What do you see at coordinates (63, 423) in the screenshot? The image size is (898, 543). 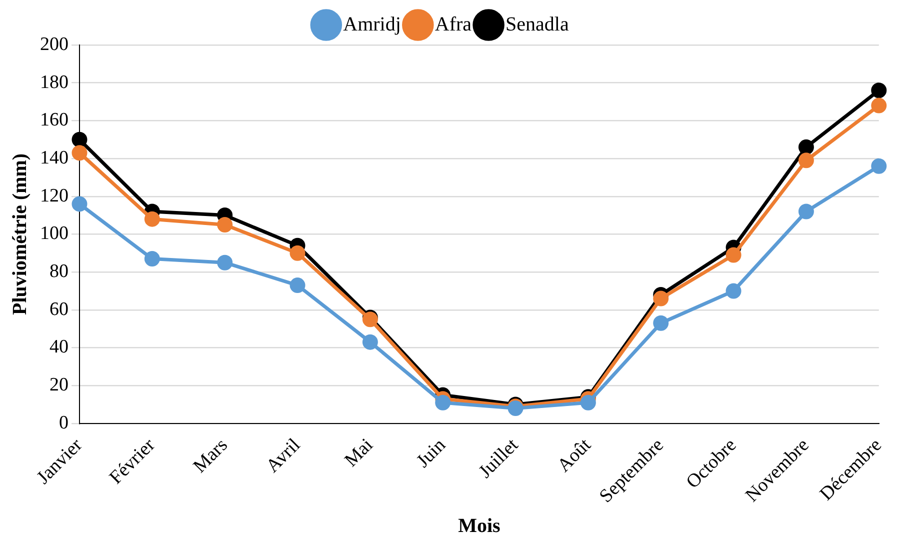 I see `y-tick-label: 0` at bounding box center [63, 423].